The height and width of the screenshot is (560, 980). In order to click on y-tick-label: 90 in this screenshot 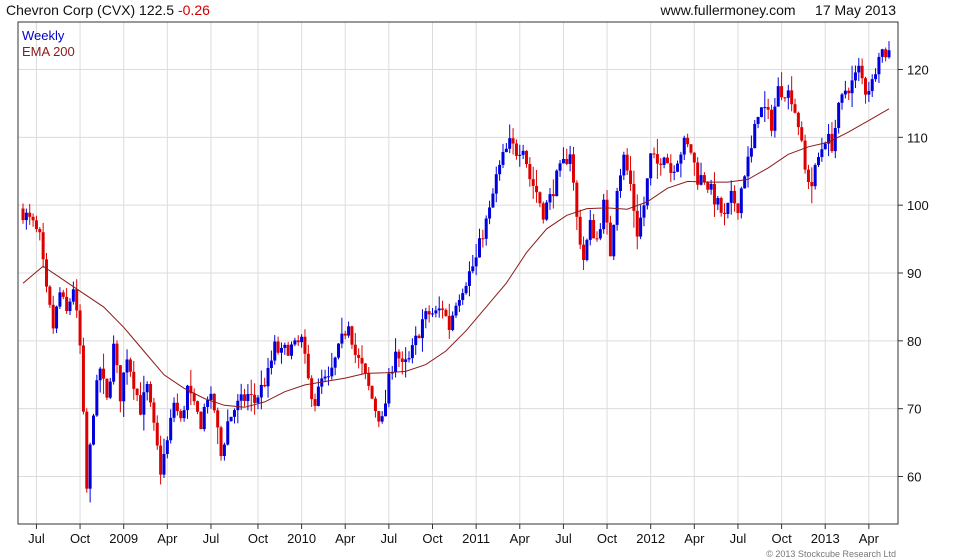, I will do `click(914, 273)`.